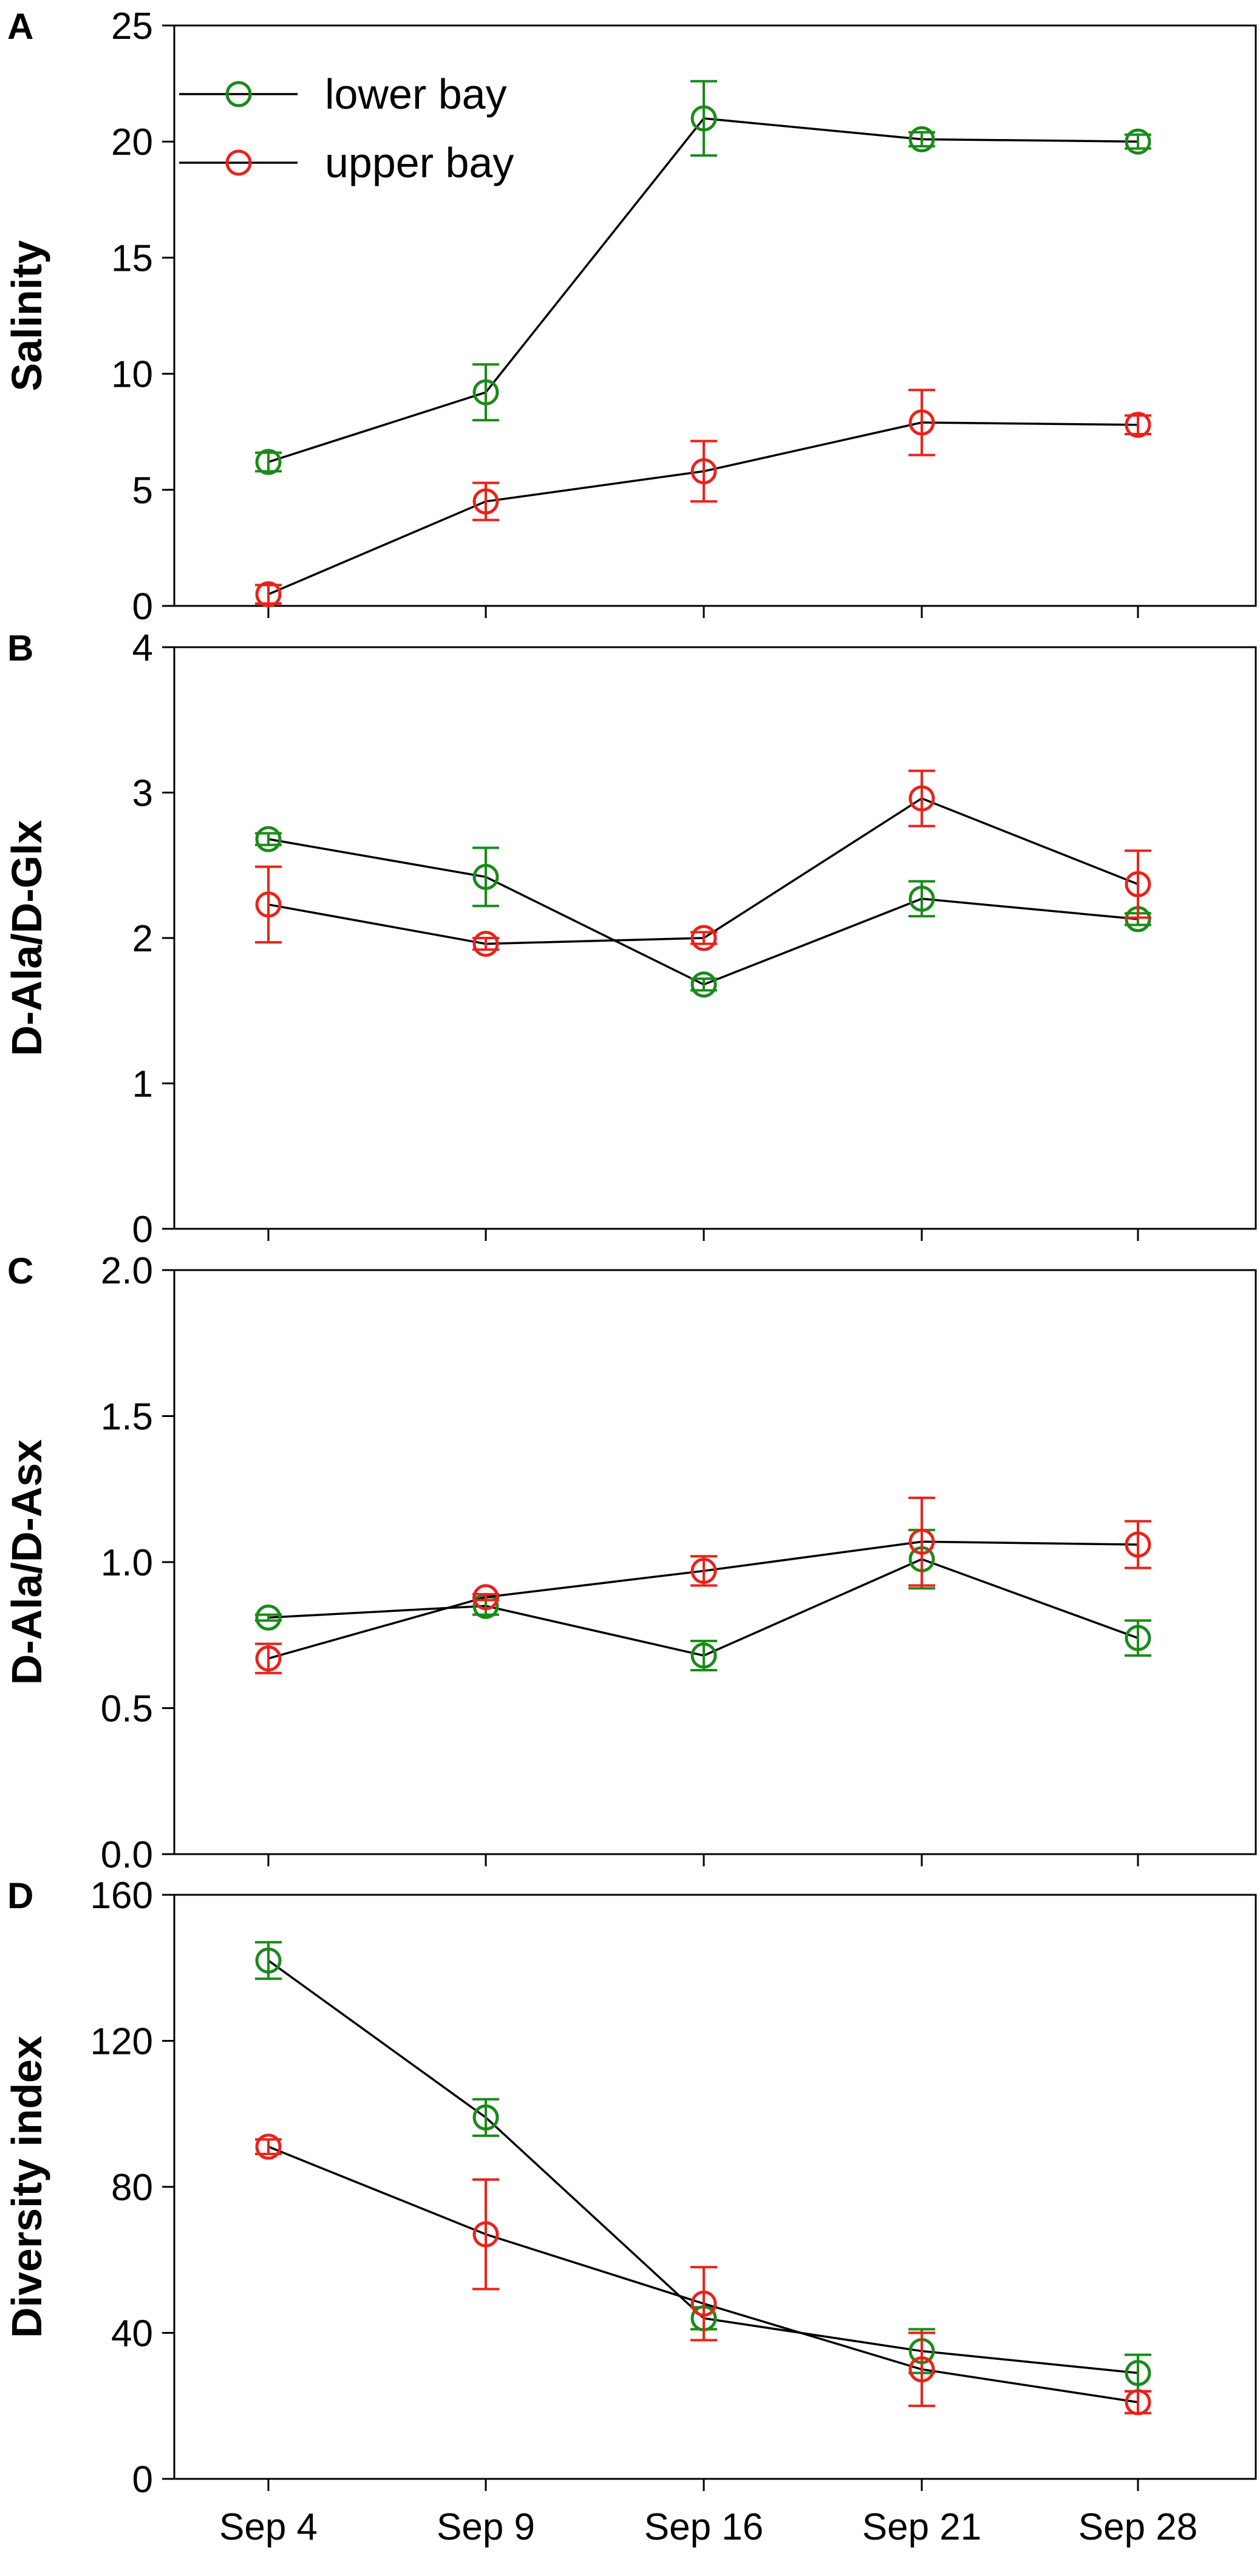 The width and height of the screenshot is (1260, 2576). Describe the element at coordinates (26, 315) in the screenshot. I see `y-axis-label: Salinity` at that location.